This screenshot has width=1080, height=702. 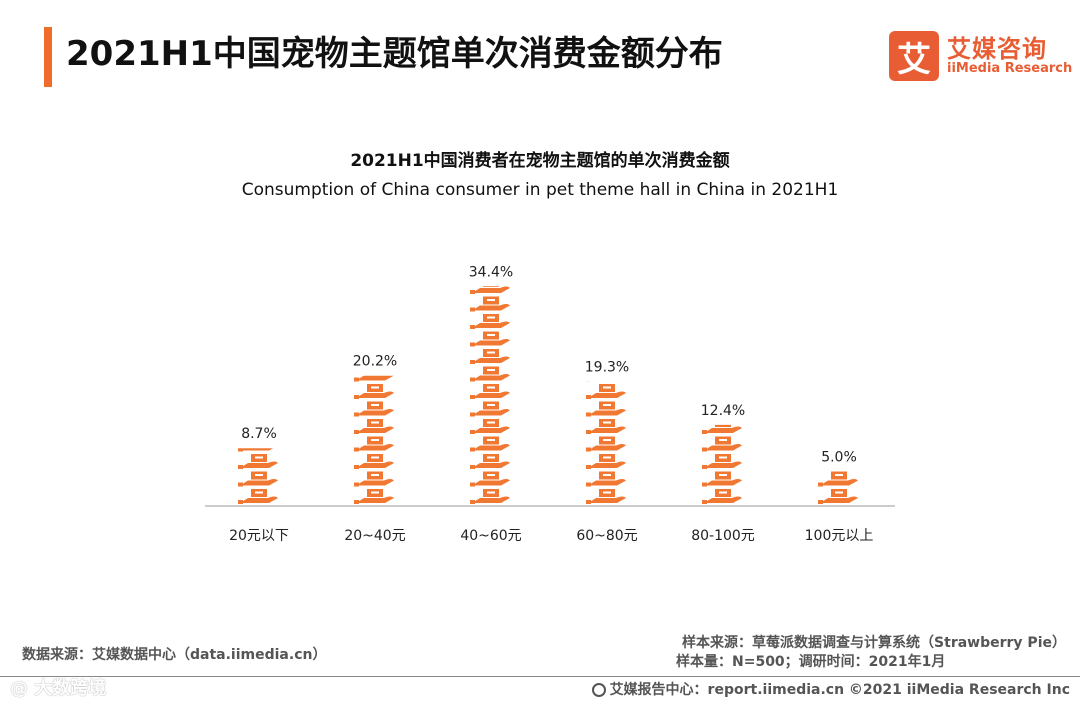 What do you see at coordinates (723, 536) in the screenshot?
I see `category-label: 80-100元` at bounding box center [723, 536].